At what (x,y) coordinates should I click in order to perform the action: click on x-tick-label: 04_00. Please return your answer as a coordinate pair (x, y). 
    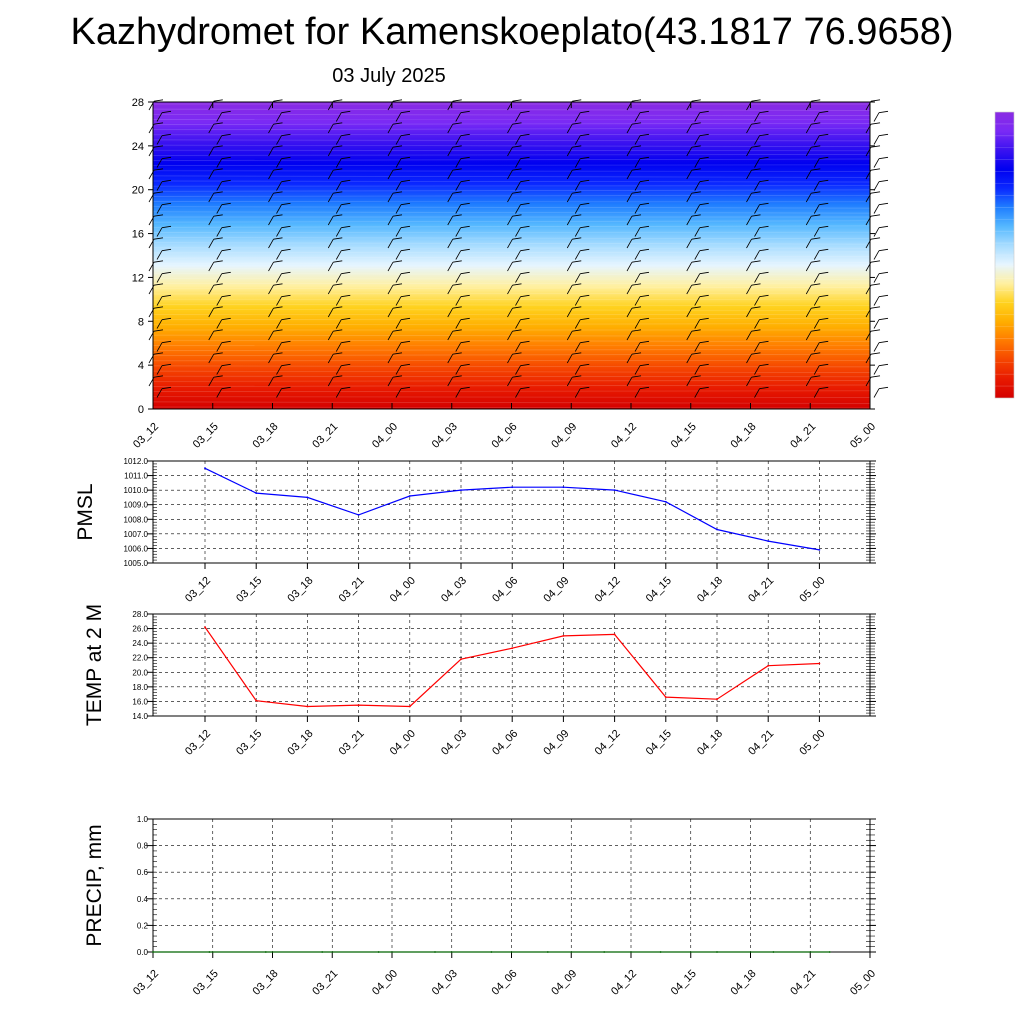
    Looking at the image, I should click on (403, 590).